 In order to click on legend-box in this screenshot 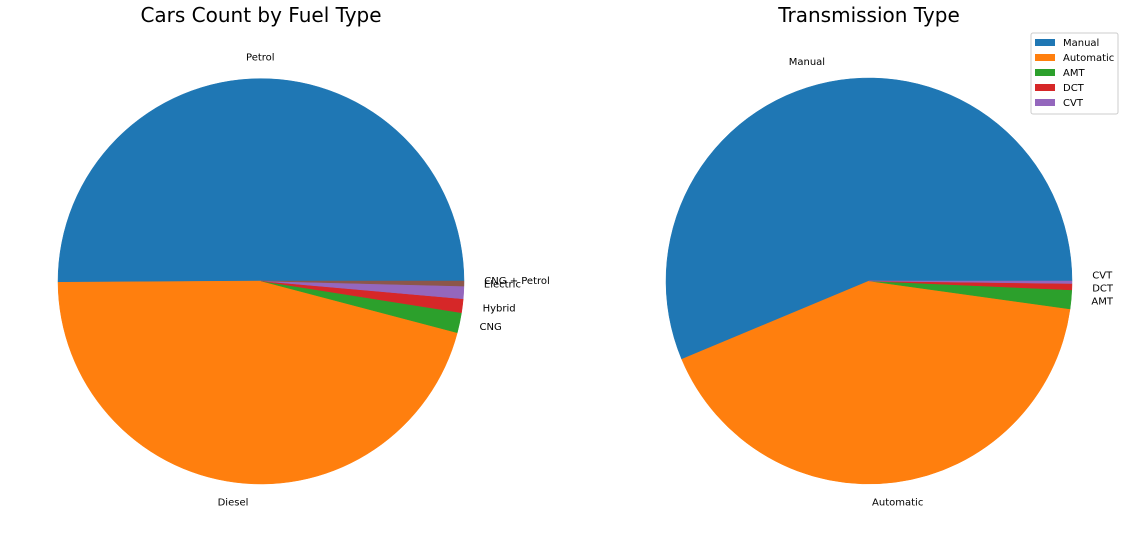, I will do `click(1074, 73)`.